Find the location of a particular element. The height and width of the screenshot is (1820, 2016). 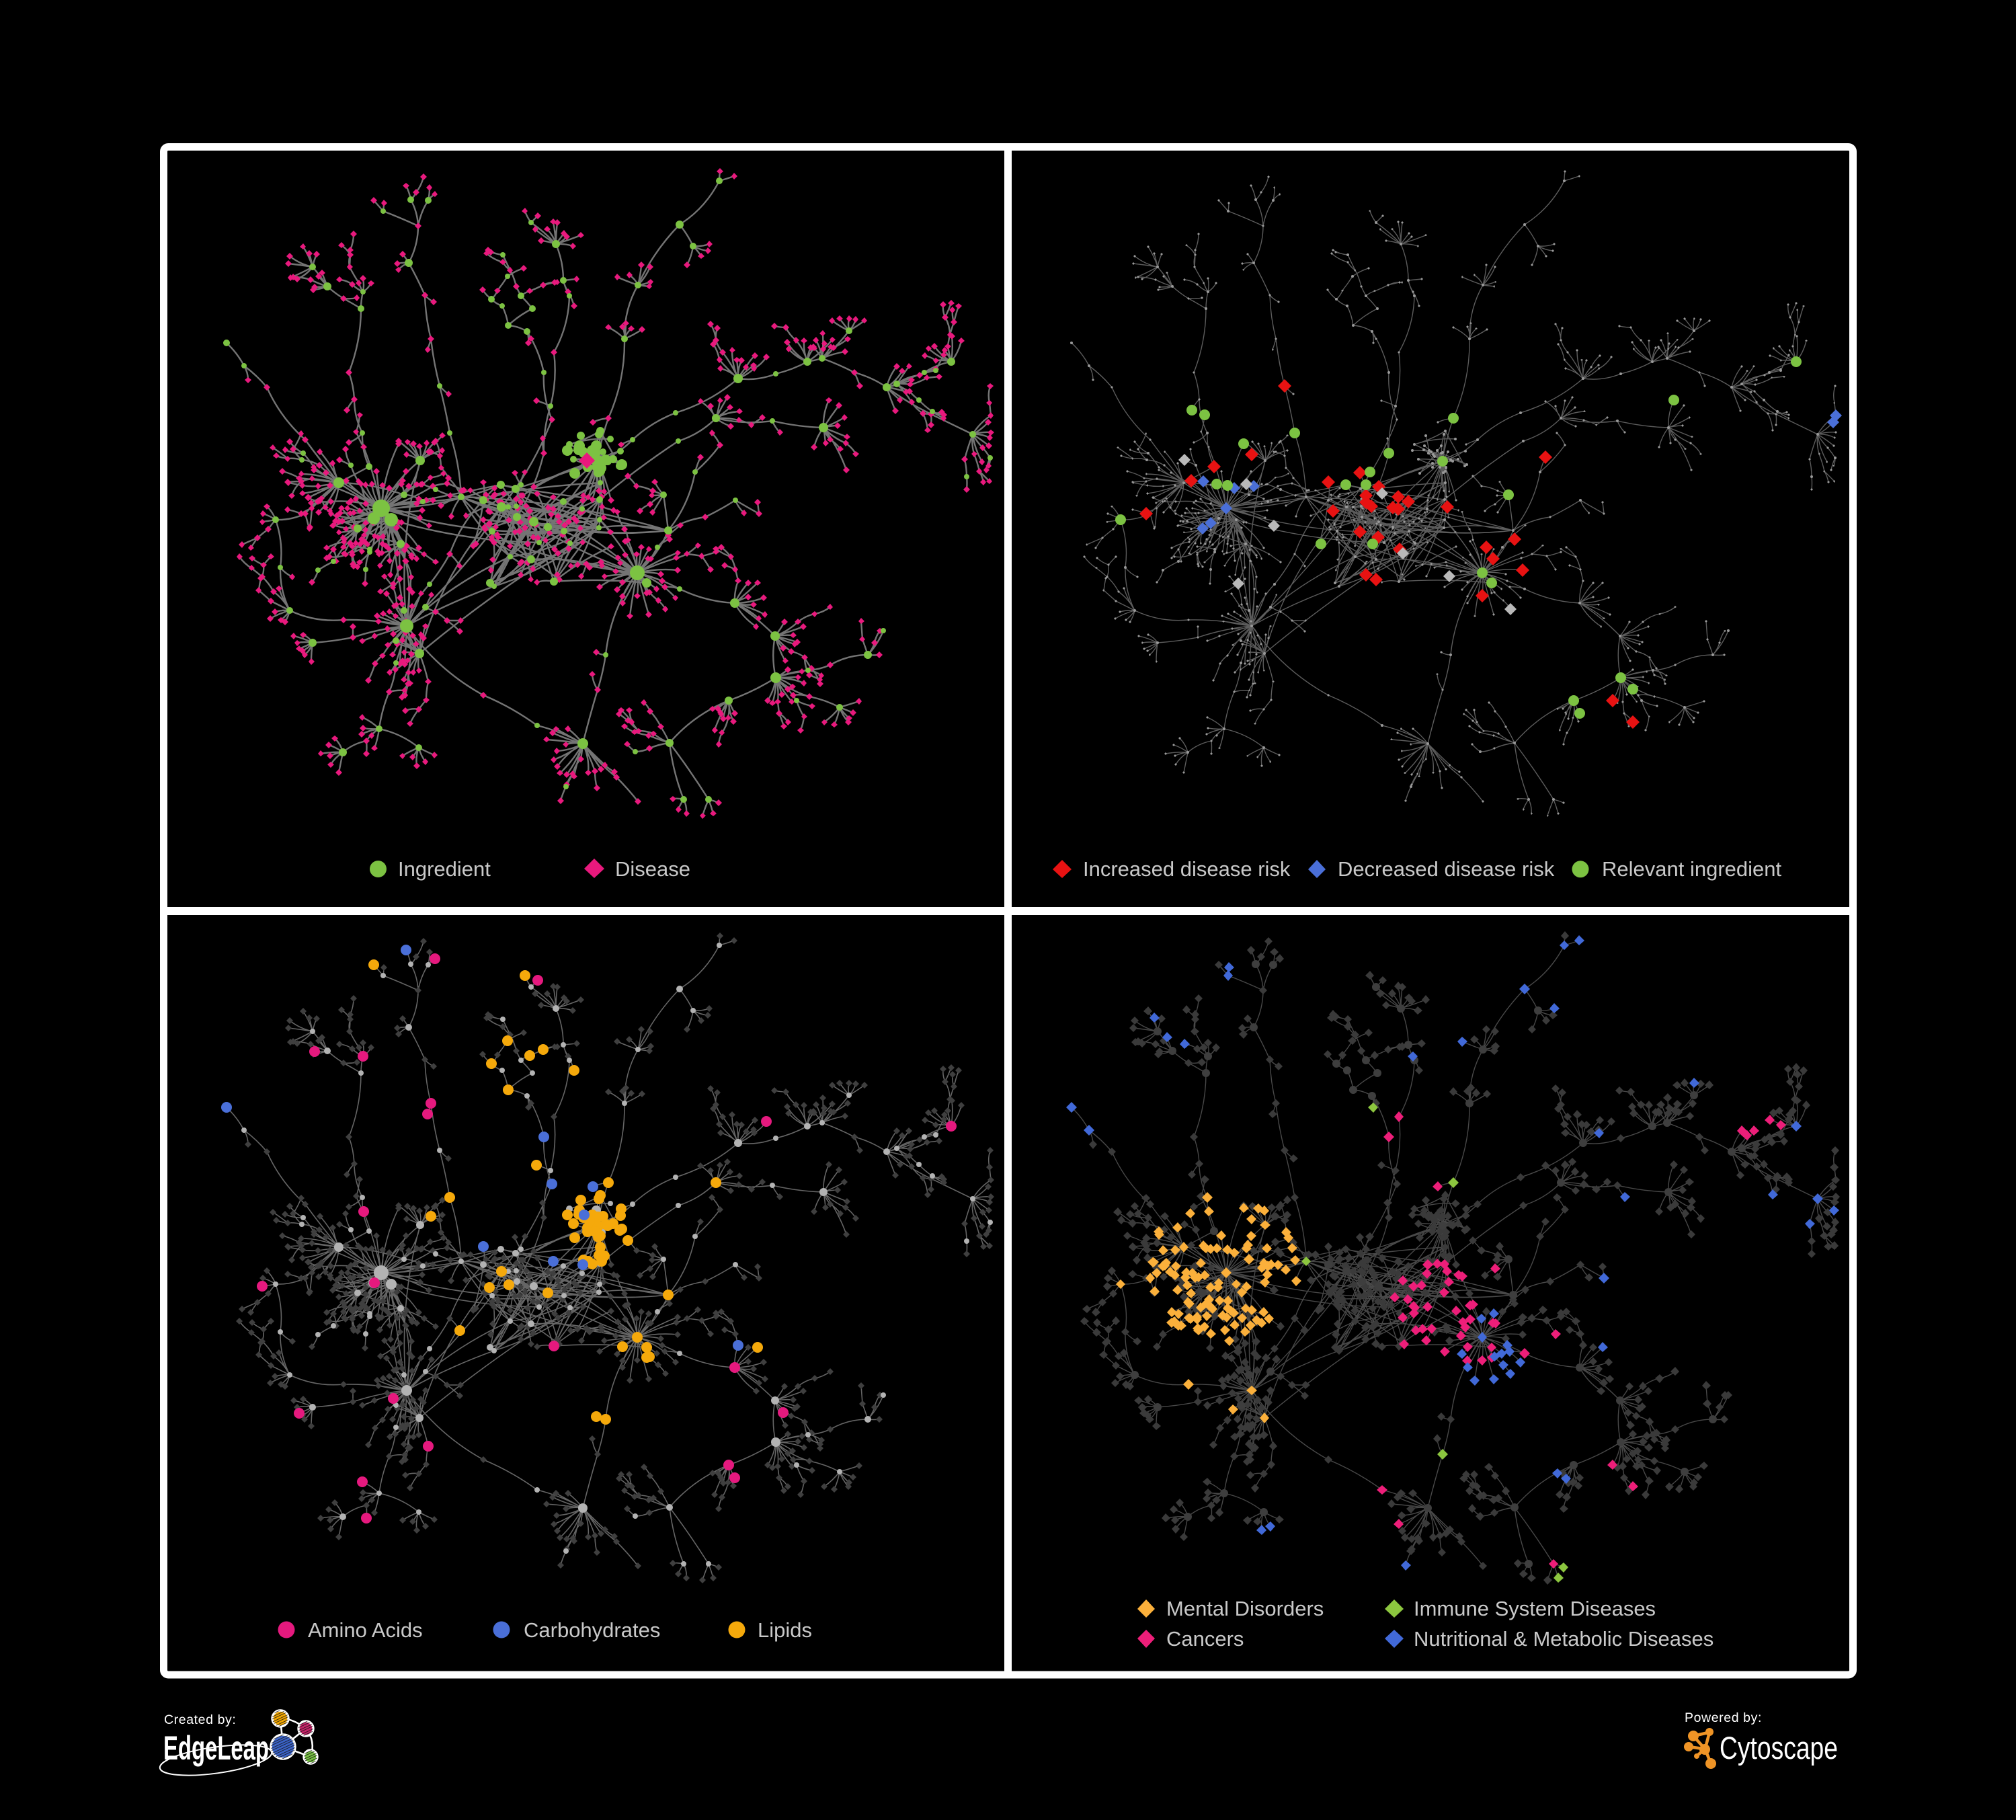

svg-text: Lipids is located at coordinates (785, 1630).